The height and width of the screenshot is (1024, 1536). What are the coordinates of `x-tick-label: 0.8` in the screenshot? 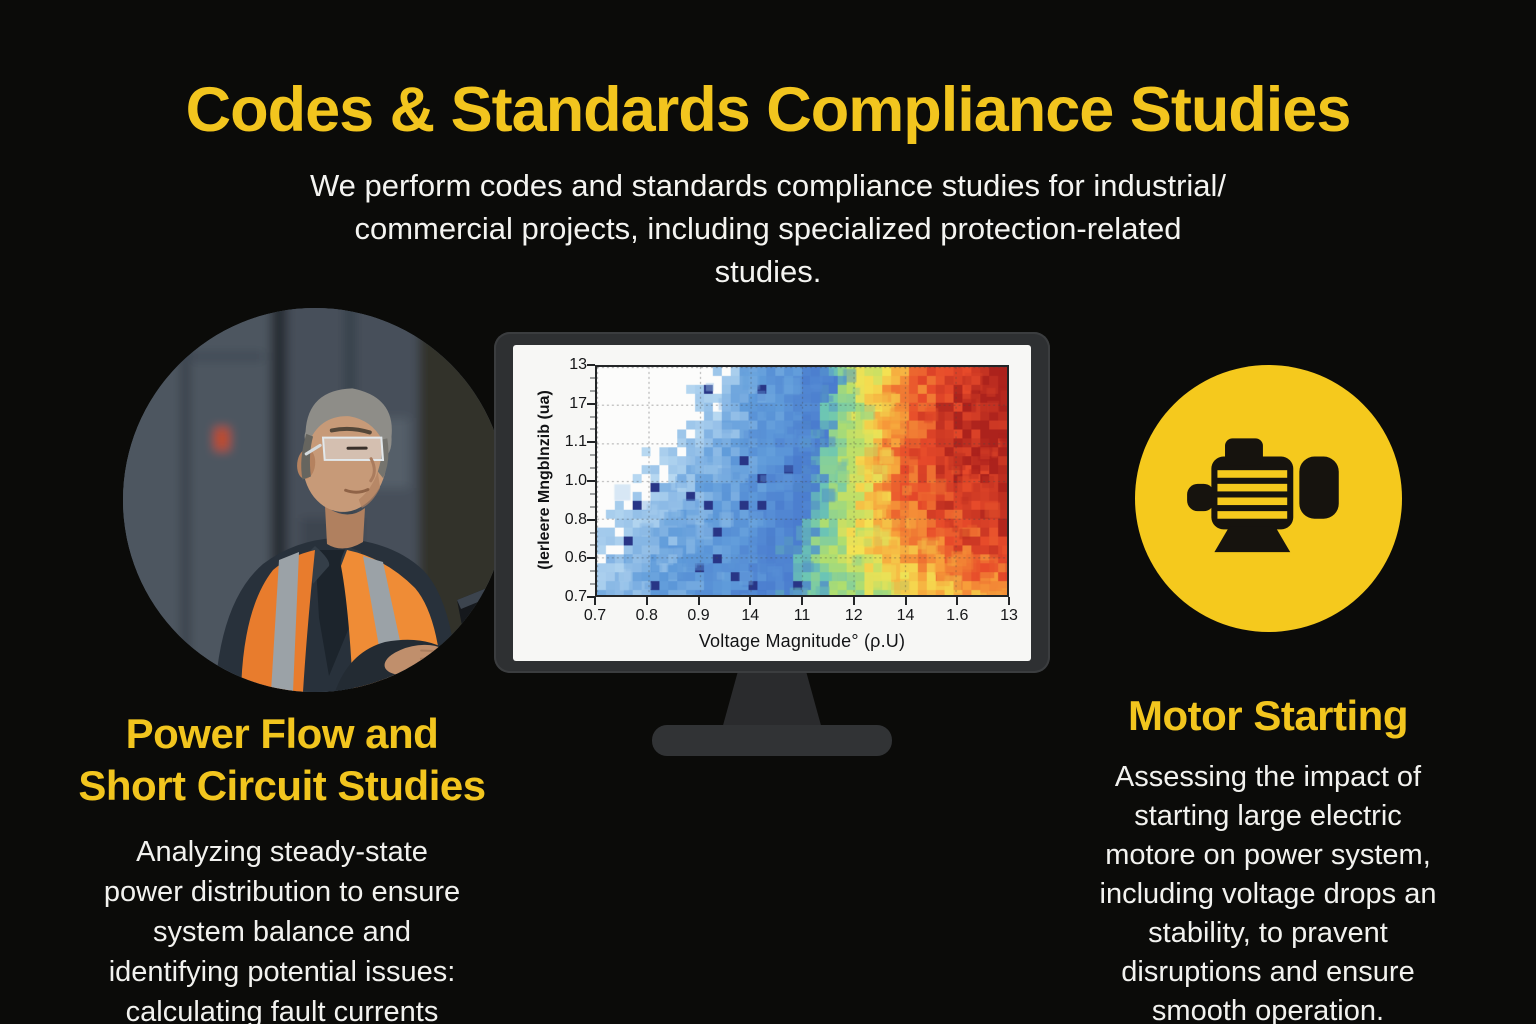 It's located at (646, 615).